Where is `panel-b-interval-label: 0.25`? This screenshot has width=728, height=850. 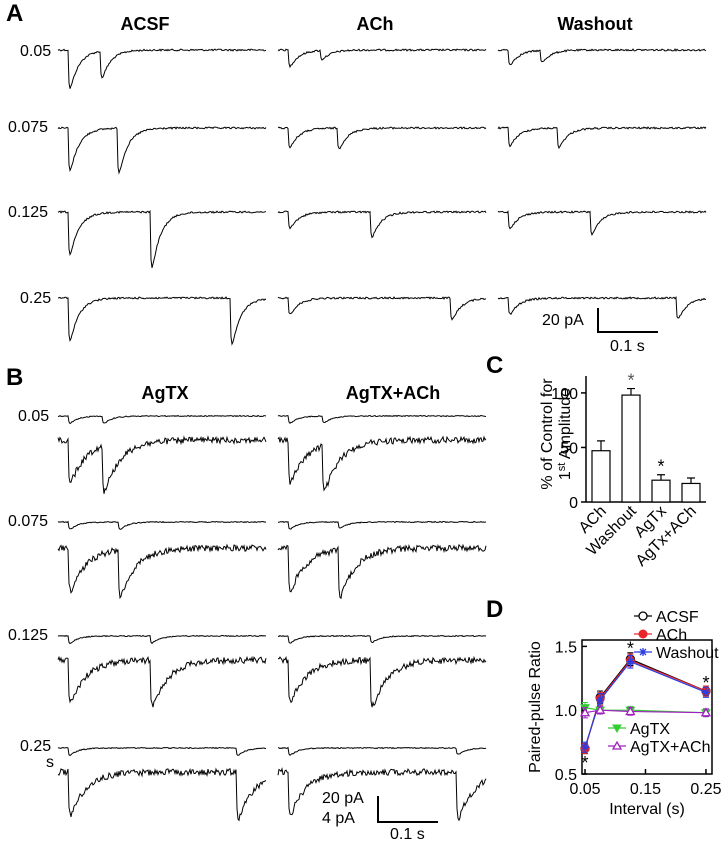 panel-b-interval-label: 0.25 is located at coordinates (36, 746).